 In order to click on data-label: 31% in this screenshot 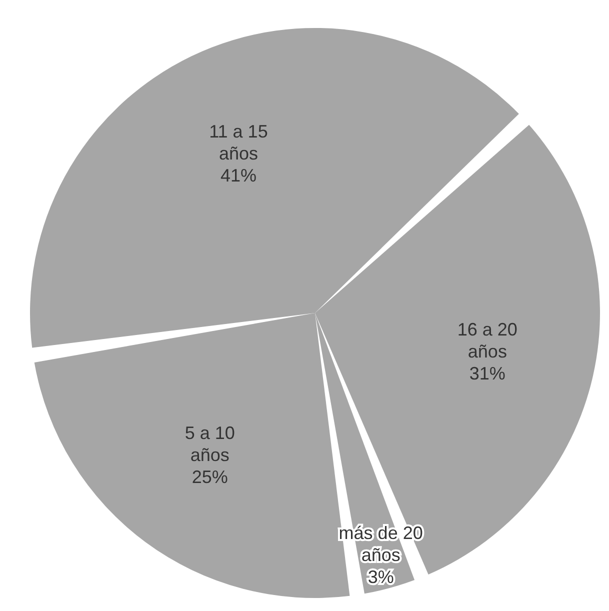, I will do `click(487, 374)`.